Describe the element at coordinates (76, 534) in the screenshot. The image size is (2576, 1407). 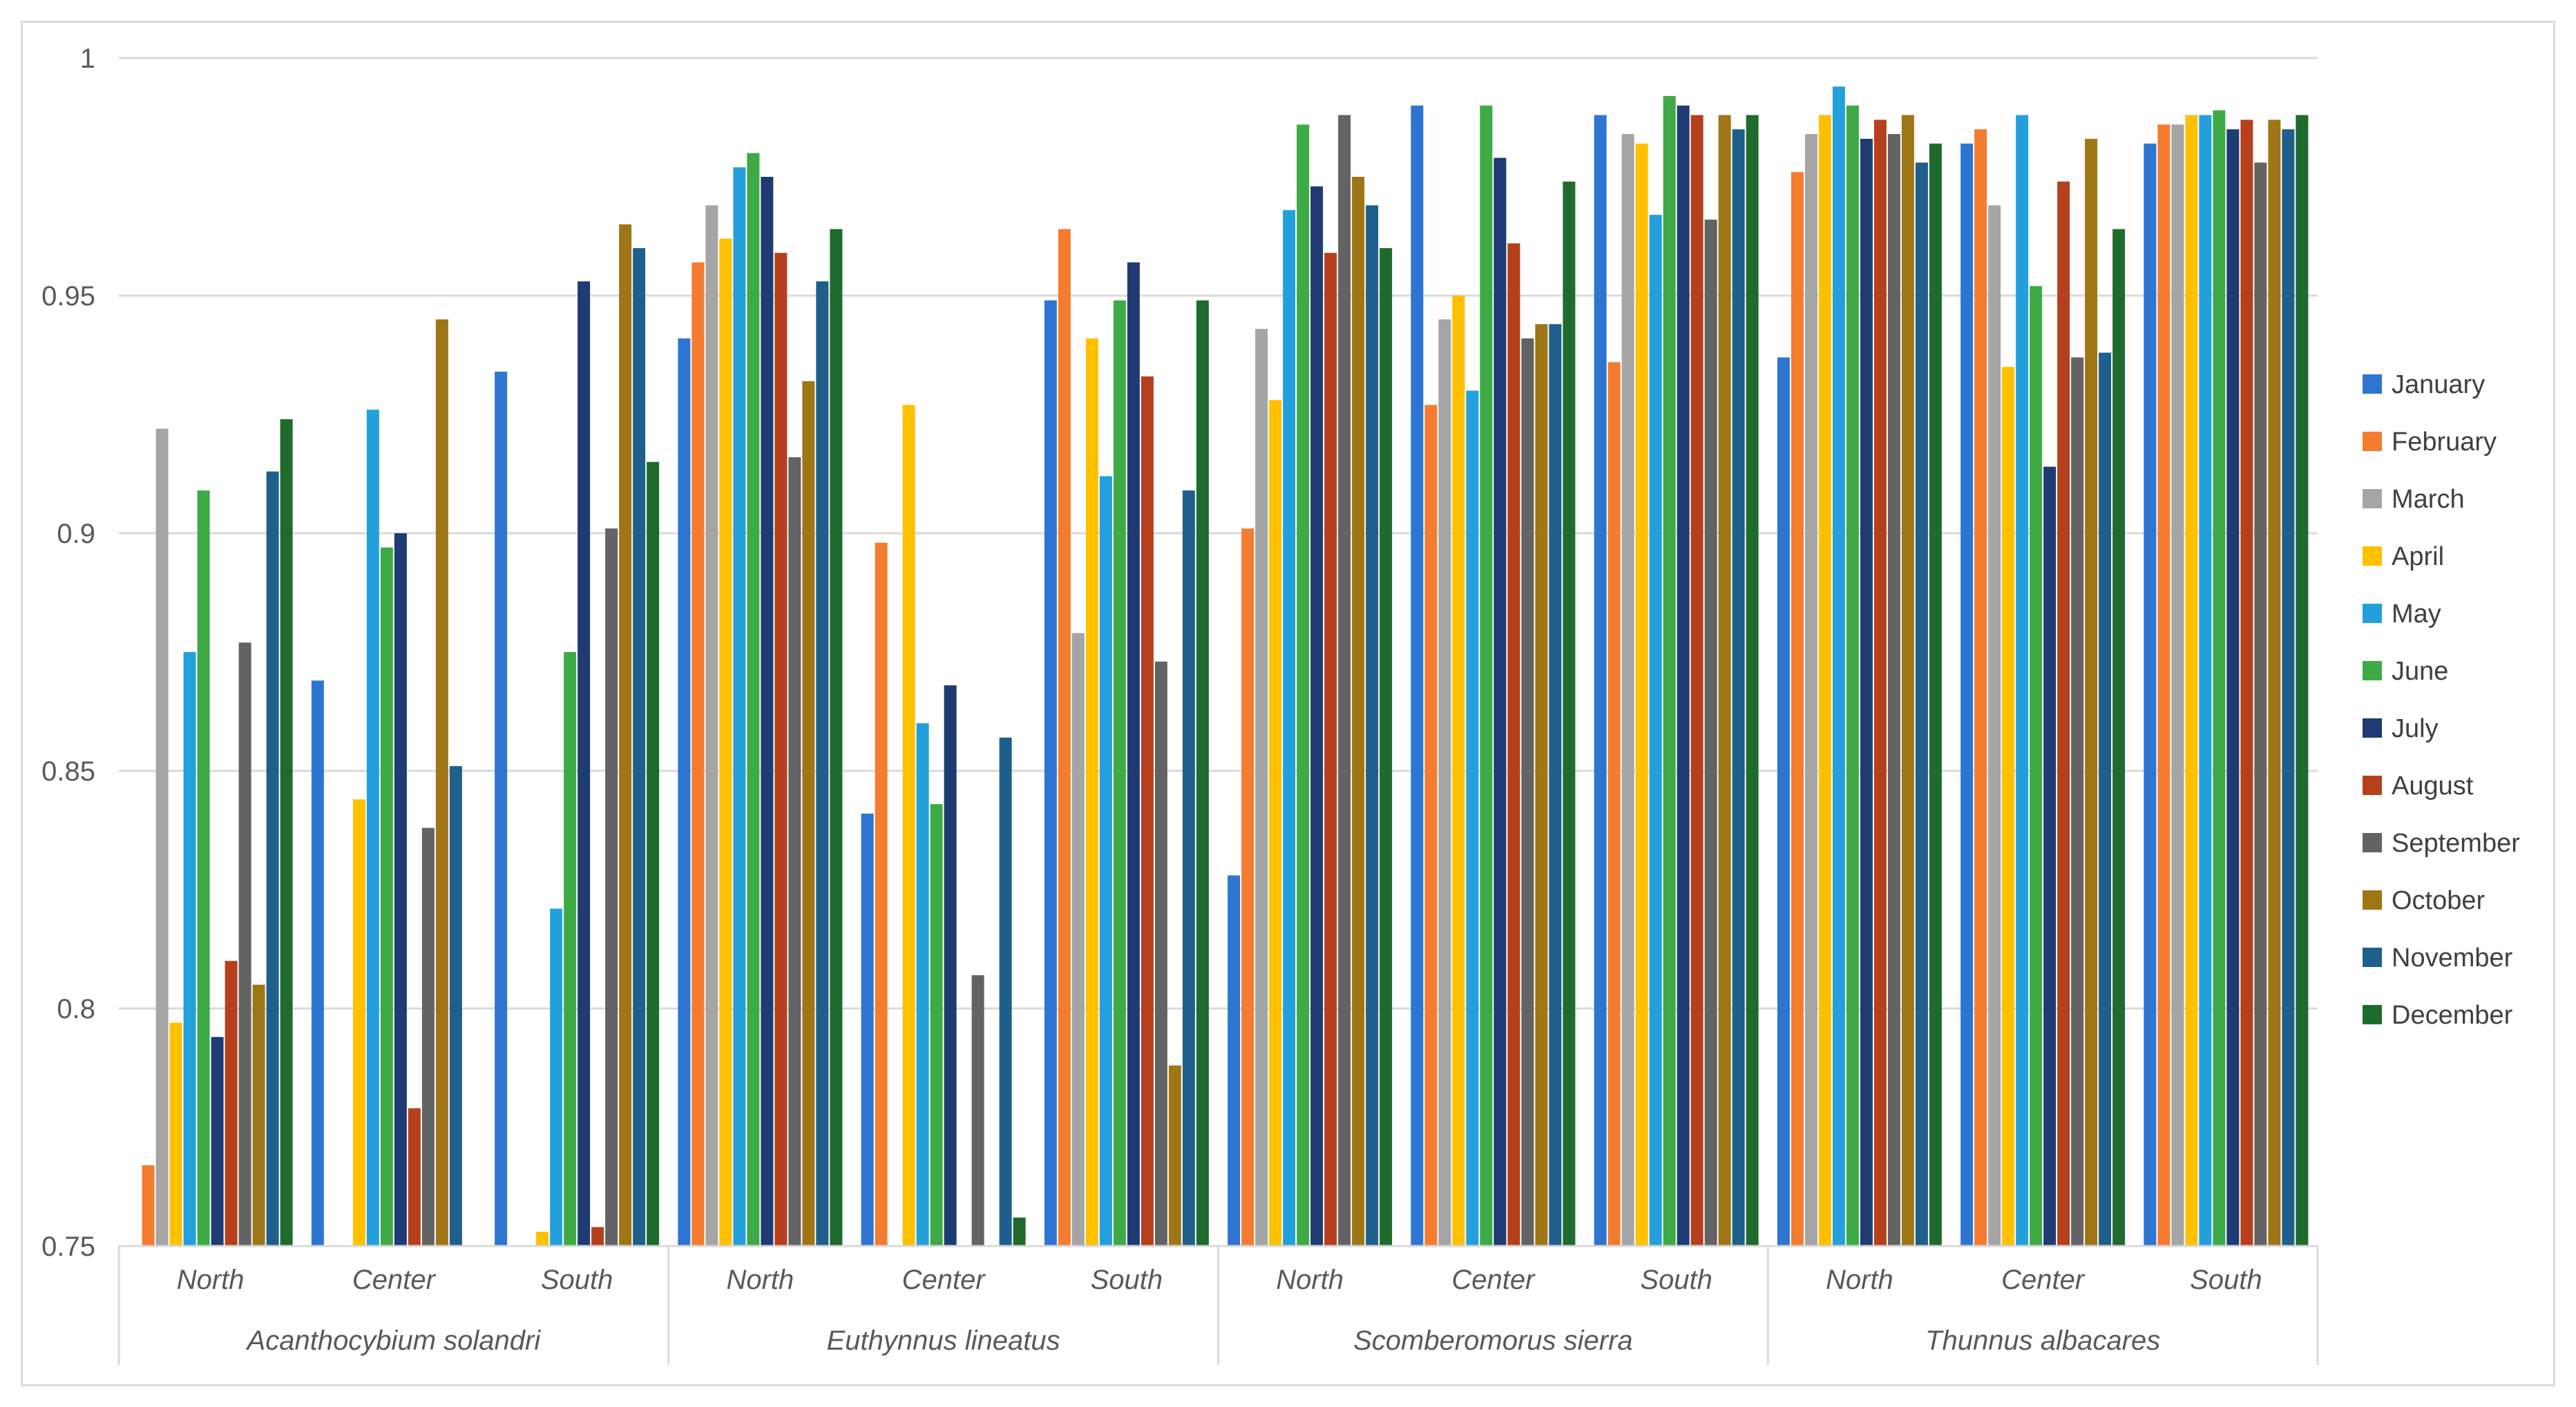
I see `y-tick-label: 0.9` at that location.